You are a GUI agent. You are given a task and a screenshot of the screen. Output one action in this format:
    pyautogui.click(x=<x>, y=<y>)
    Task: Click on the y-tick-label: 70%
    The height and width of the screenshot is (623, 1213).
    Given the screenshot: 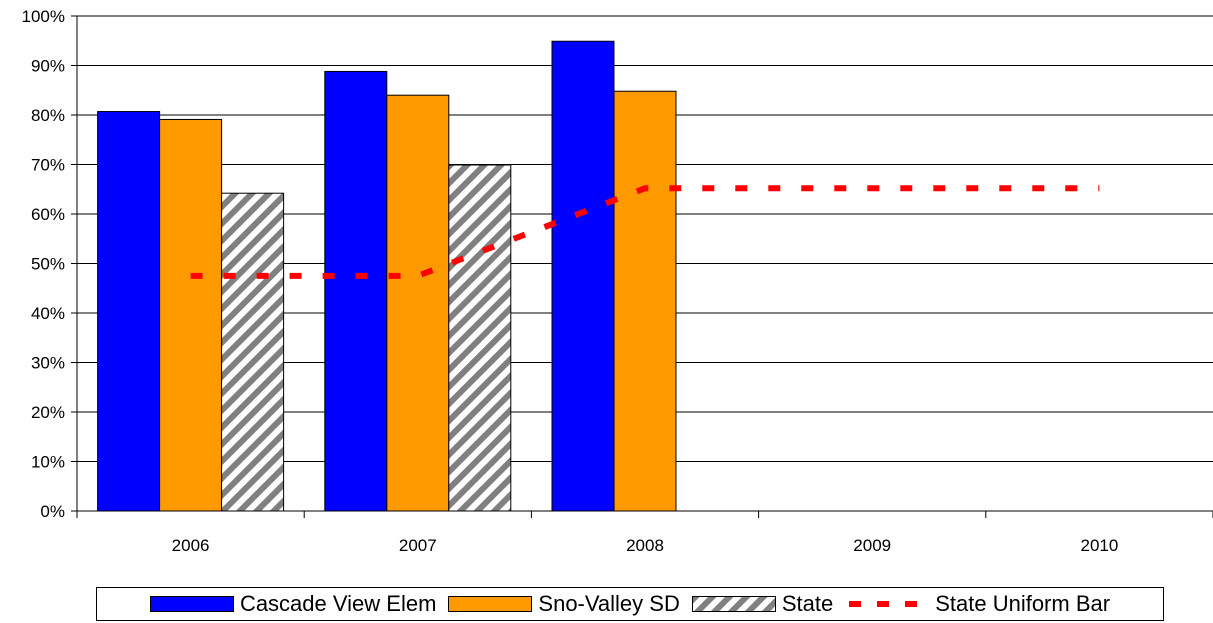 What is the action you would take?
    pyautogui.click(x=48, y=165)
    